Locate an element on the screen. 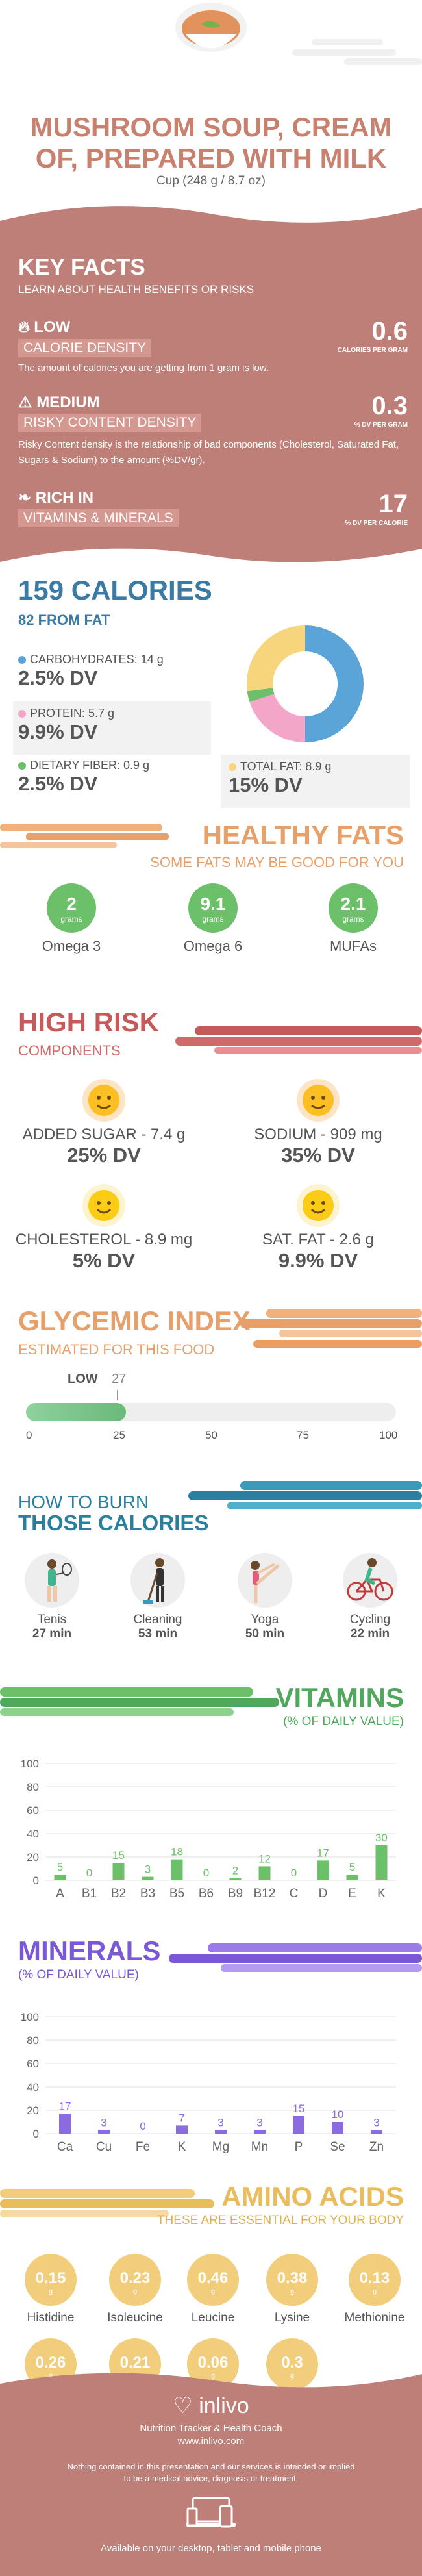  fiber-dot is located at coordinates (22, 766).